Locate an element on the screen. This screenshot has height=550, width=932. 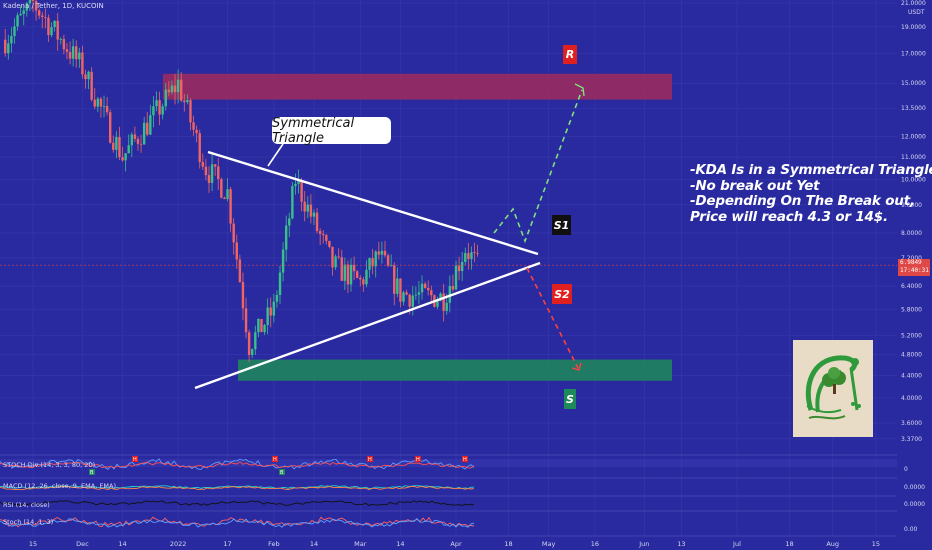
indicator-label-macd: MACD (12, 26, close, 9, EMA, EMA) is located at coordinates (60, 486).